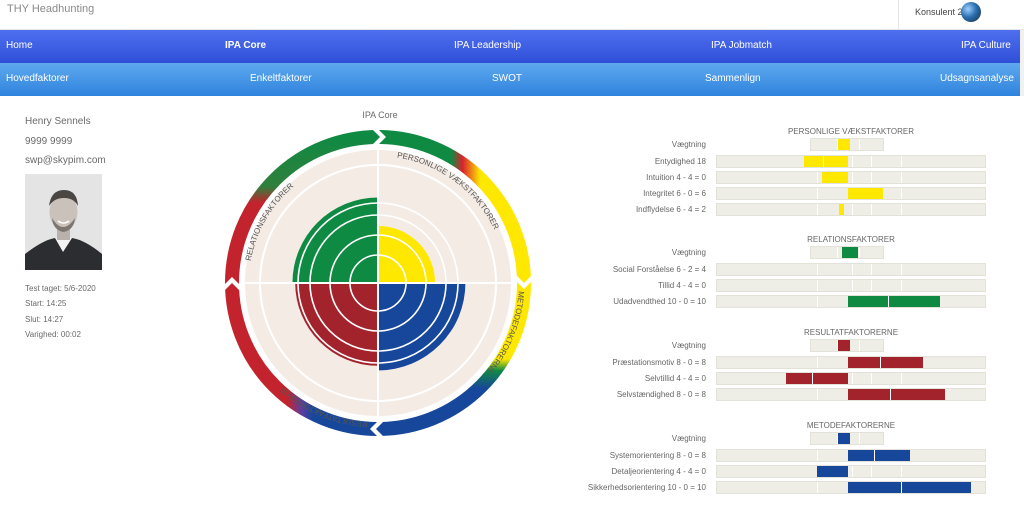 This screenshot has height=517, width=1024. What do you see at coordinates (336, 324) in the screenshot?
I see `wheel-sector-result` at bounding box center [336, 324].